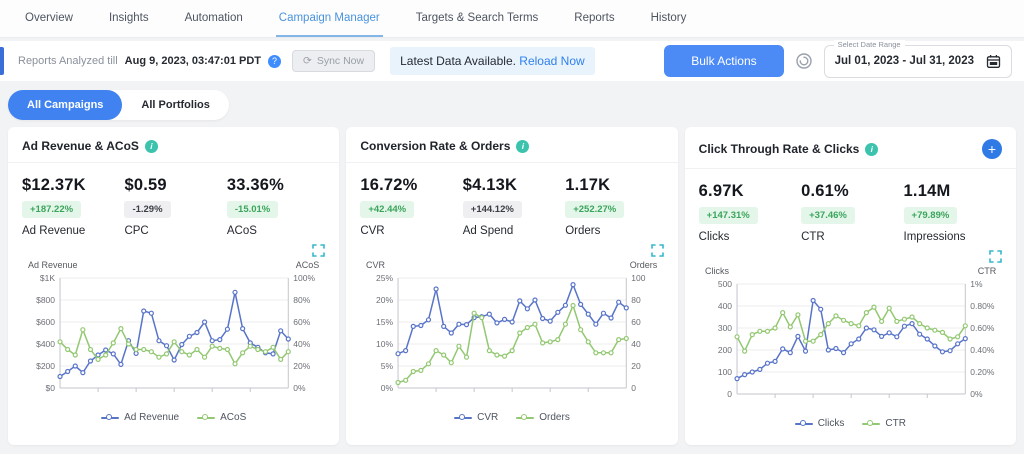 The width and height of the screenshot is (1024, 454). I want to click on delta-badge: +37.46%, so click(828, 215).